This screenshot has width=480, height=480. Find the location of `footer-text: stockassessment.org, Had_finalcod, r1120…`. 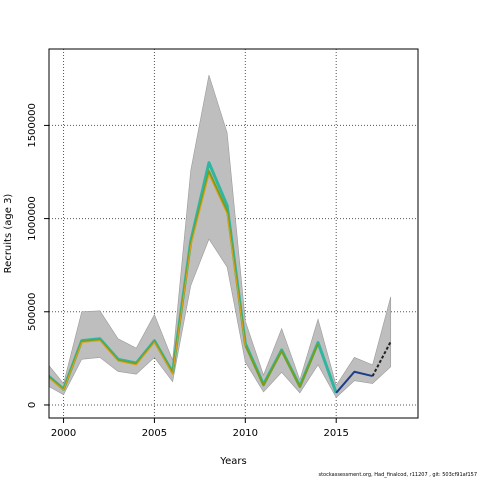

footer-text: stockassessment.org, Had_finalcod, r1120… is located at coordinates (397, 475).